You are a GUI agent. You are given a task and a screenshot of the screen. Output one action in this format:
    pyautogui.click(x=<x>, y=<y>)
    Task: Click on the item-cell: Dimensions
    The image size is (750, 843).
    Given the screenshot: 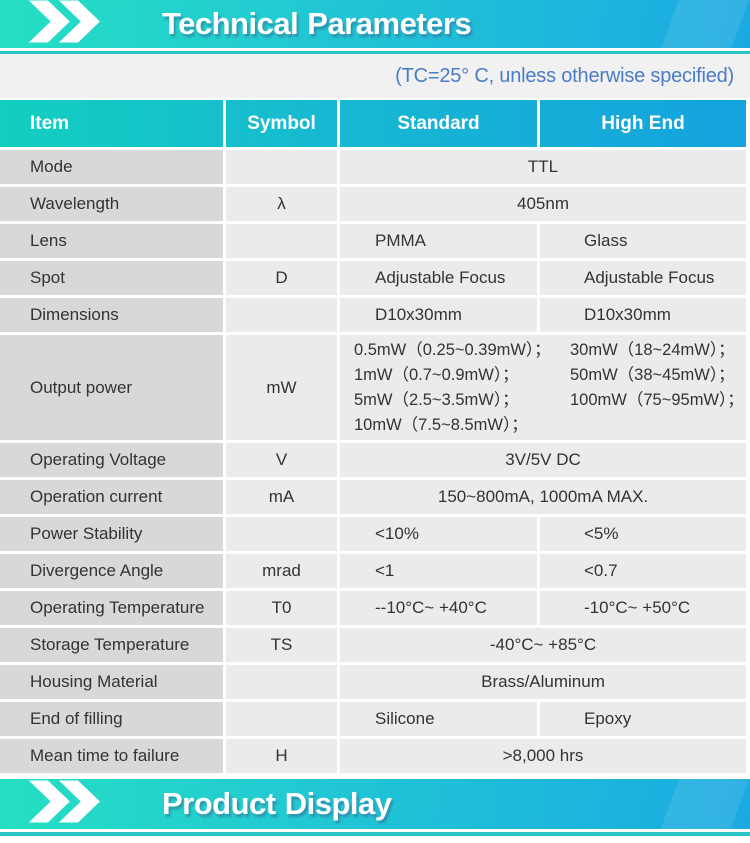 What is the action you would take?
    pyautogui.click(x=111, y=315)
    